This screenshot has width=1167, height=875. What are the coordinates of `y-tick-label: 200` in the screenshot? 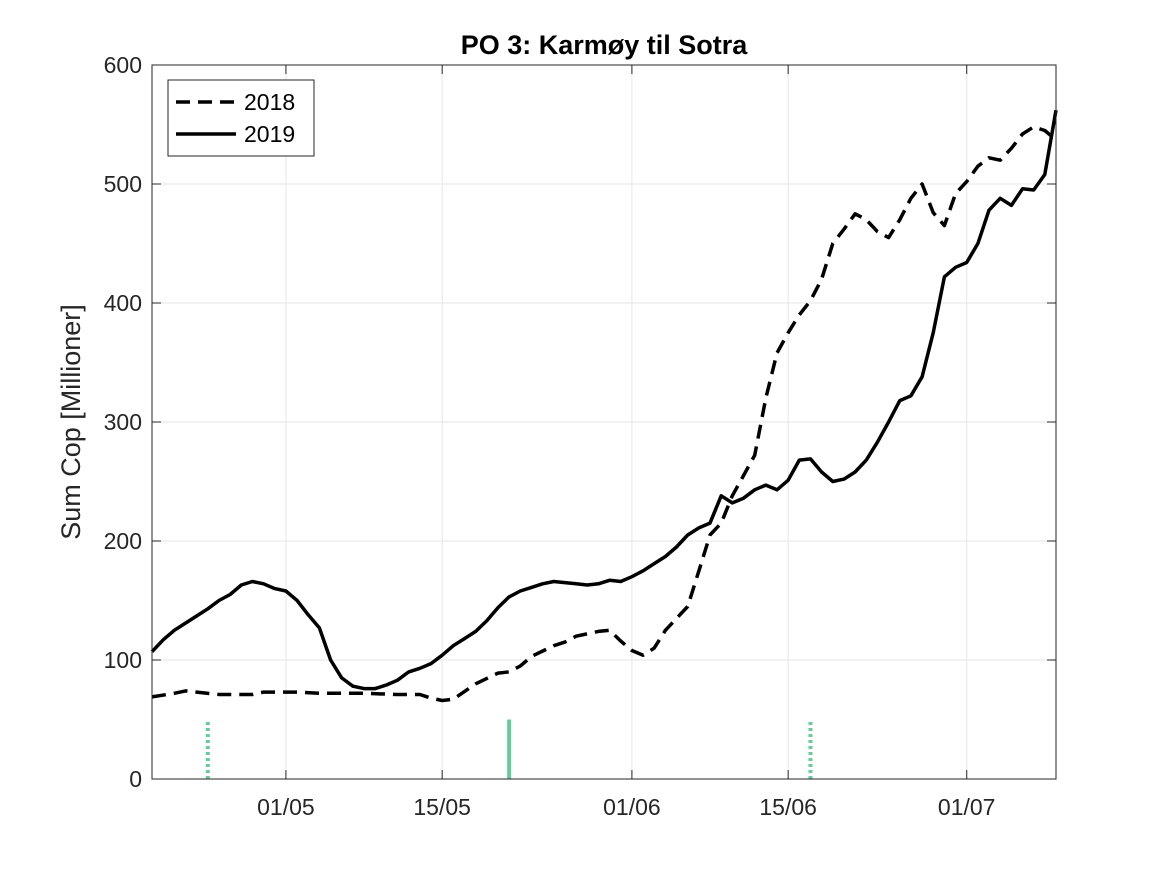 It's located at (123, 541).